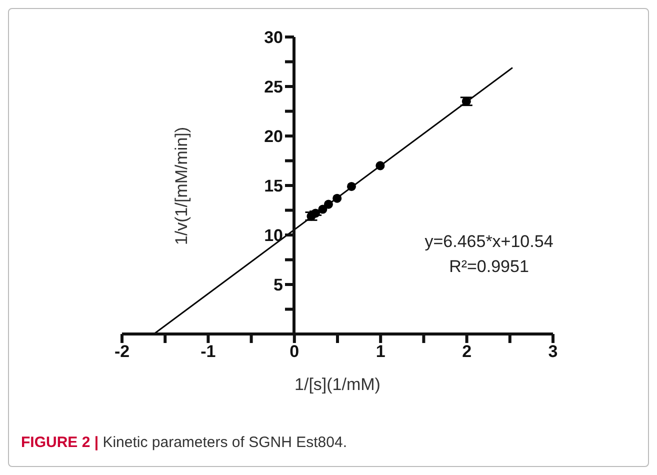  I want to click on x-tick-label: 0, so click(295, 352).